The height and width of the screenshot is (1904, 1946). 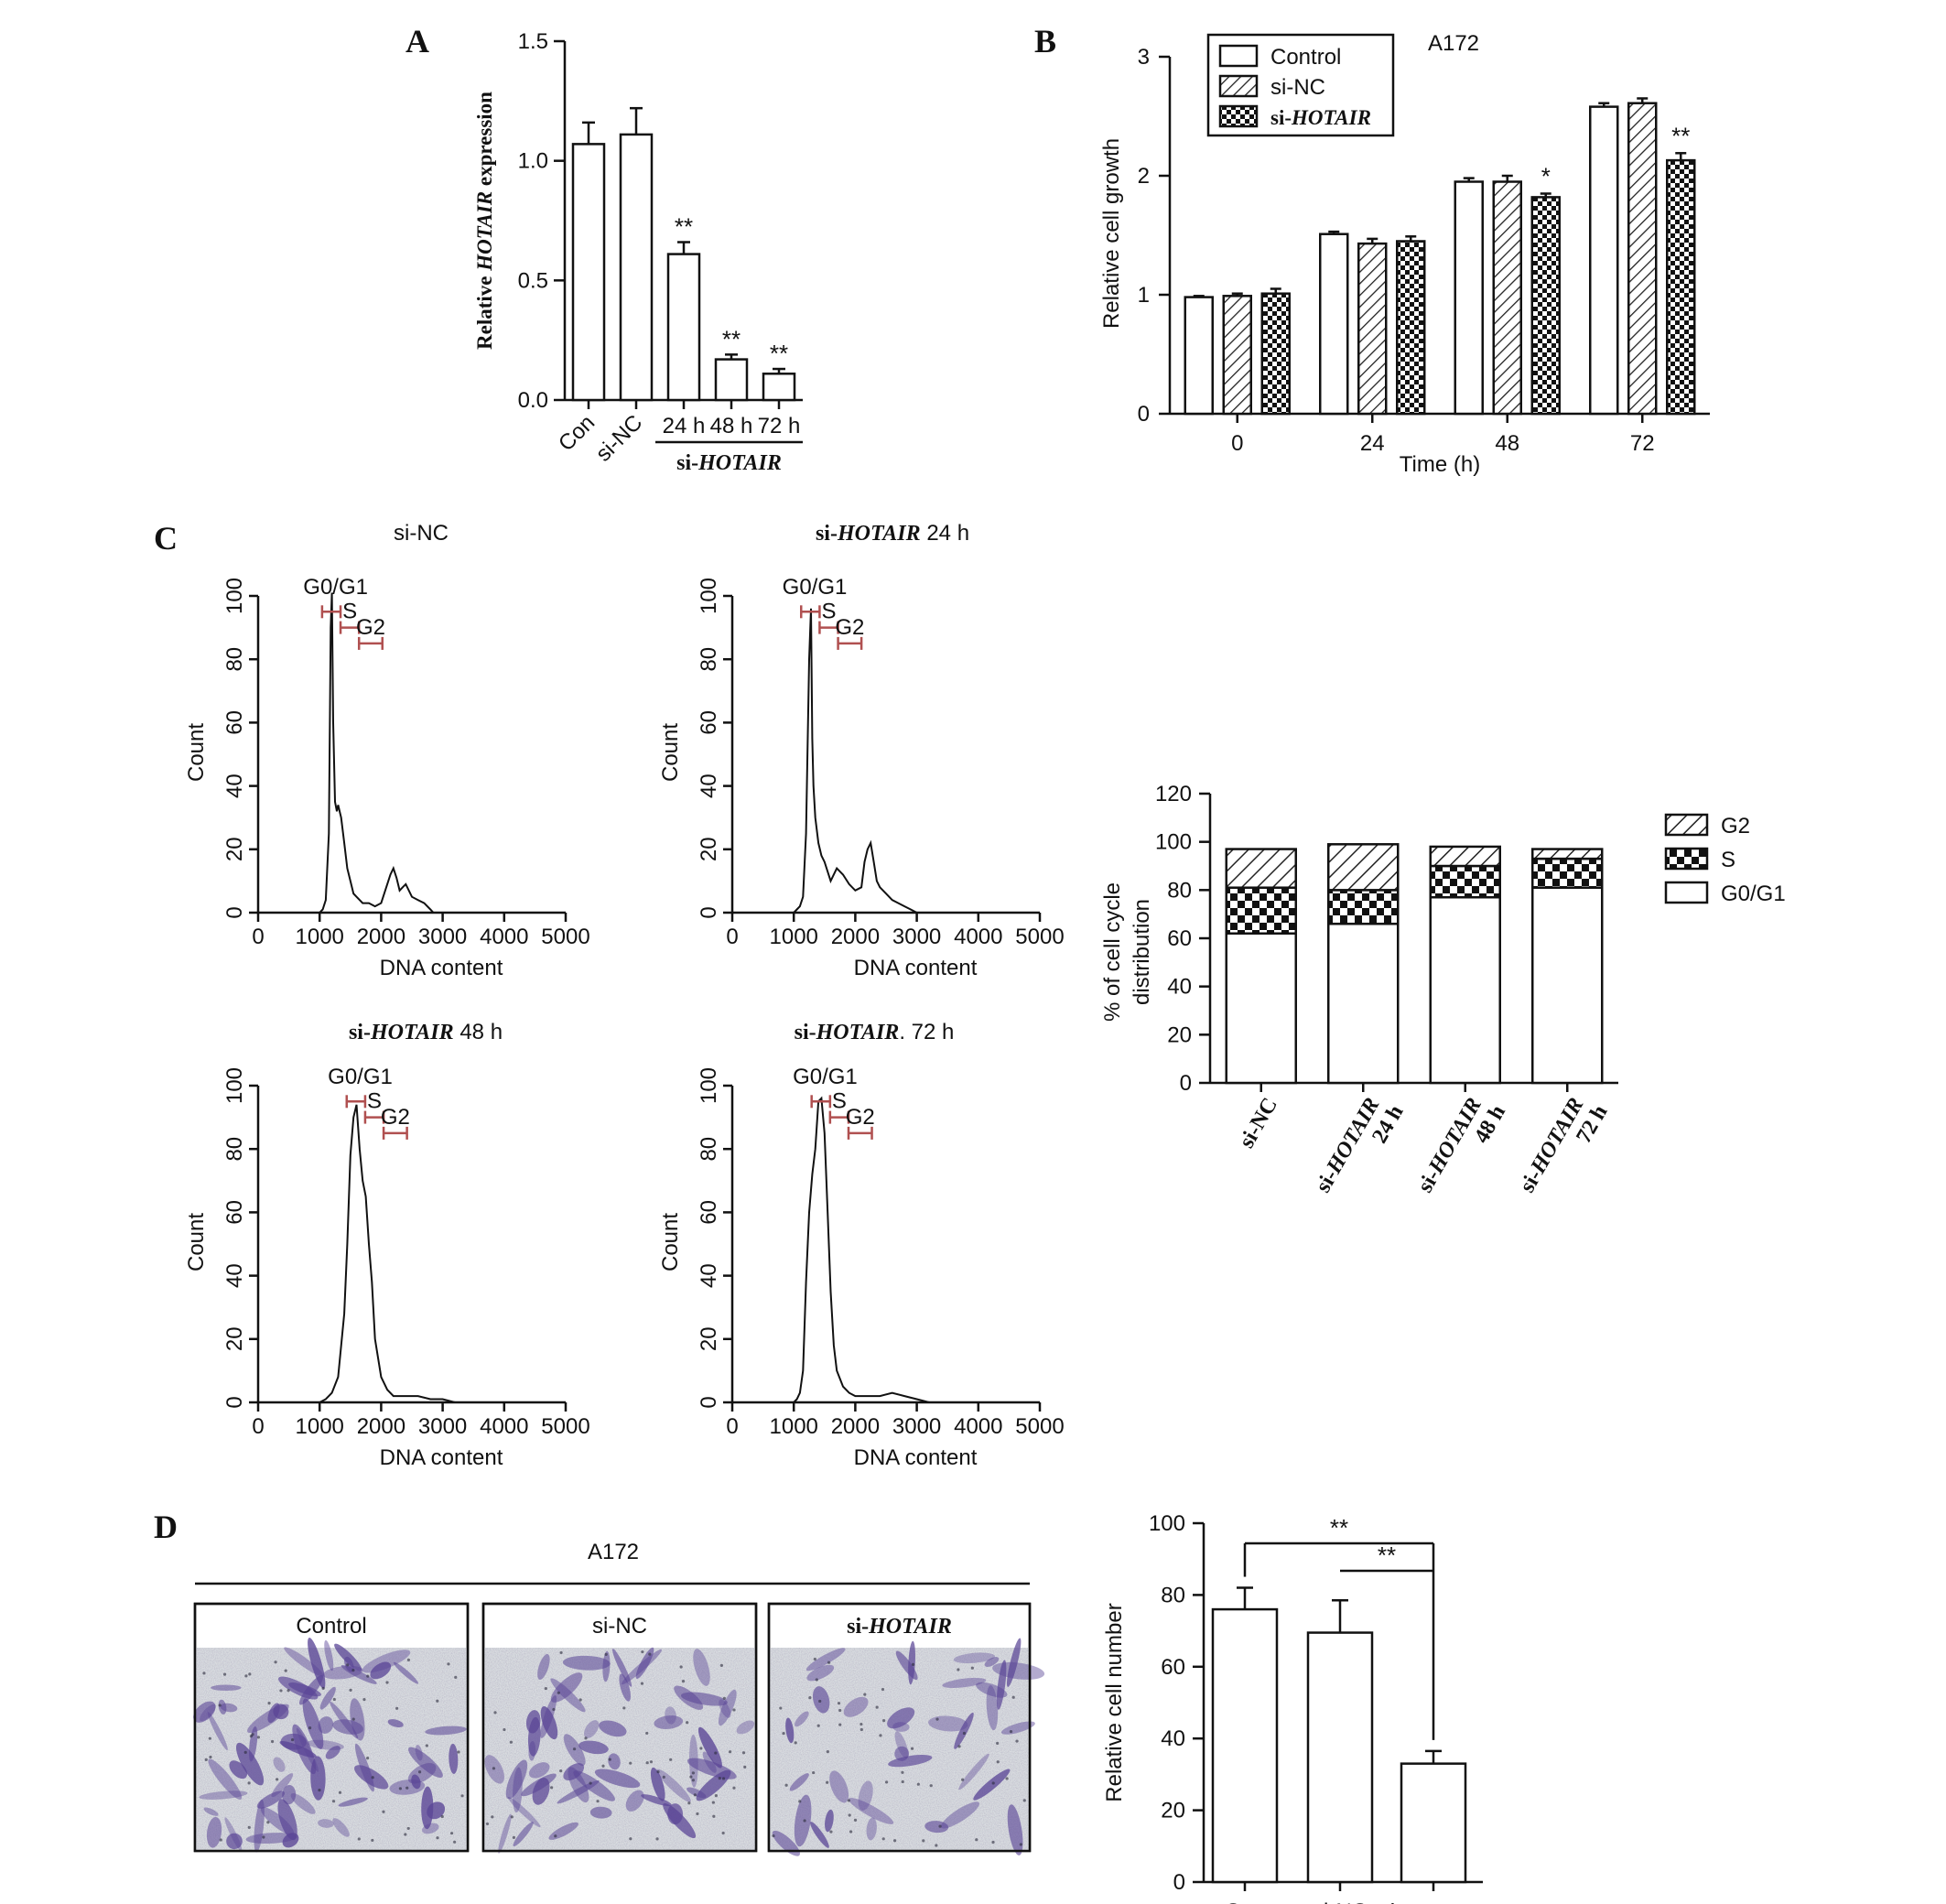 I want to click on stack-segment-hatch, so click(x=1363, y=867).